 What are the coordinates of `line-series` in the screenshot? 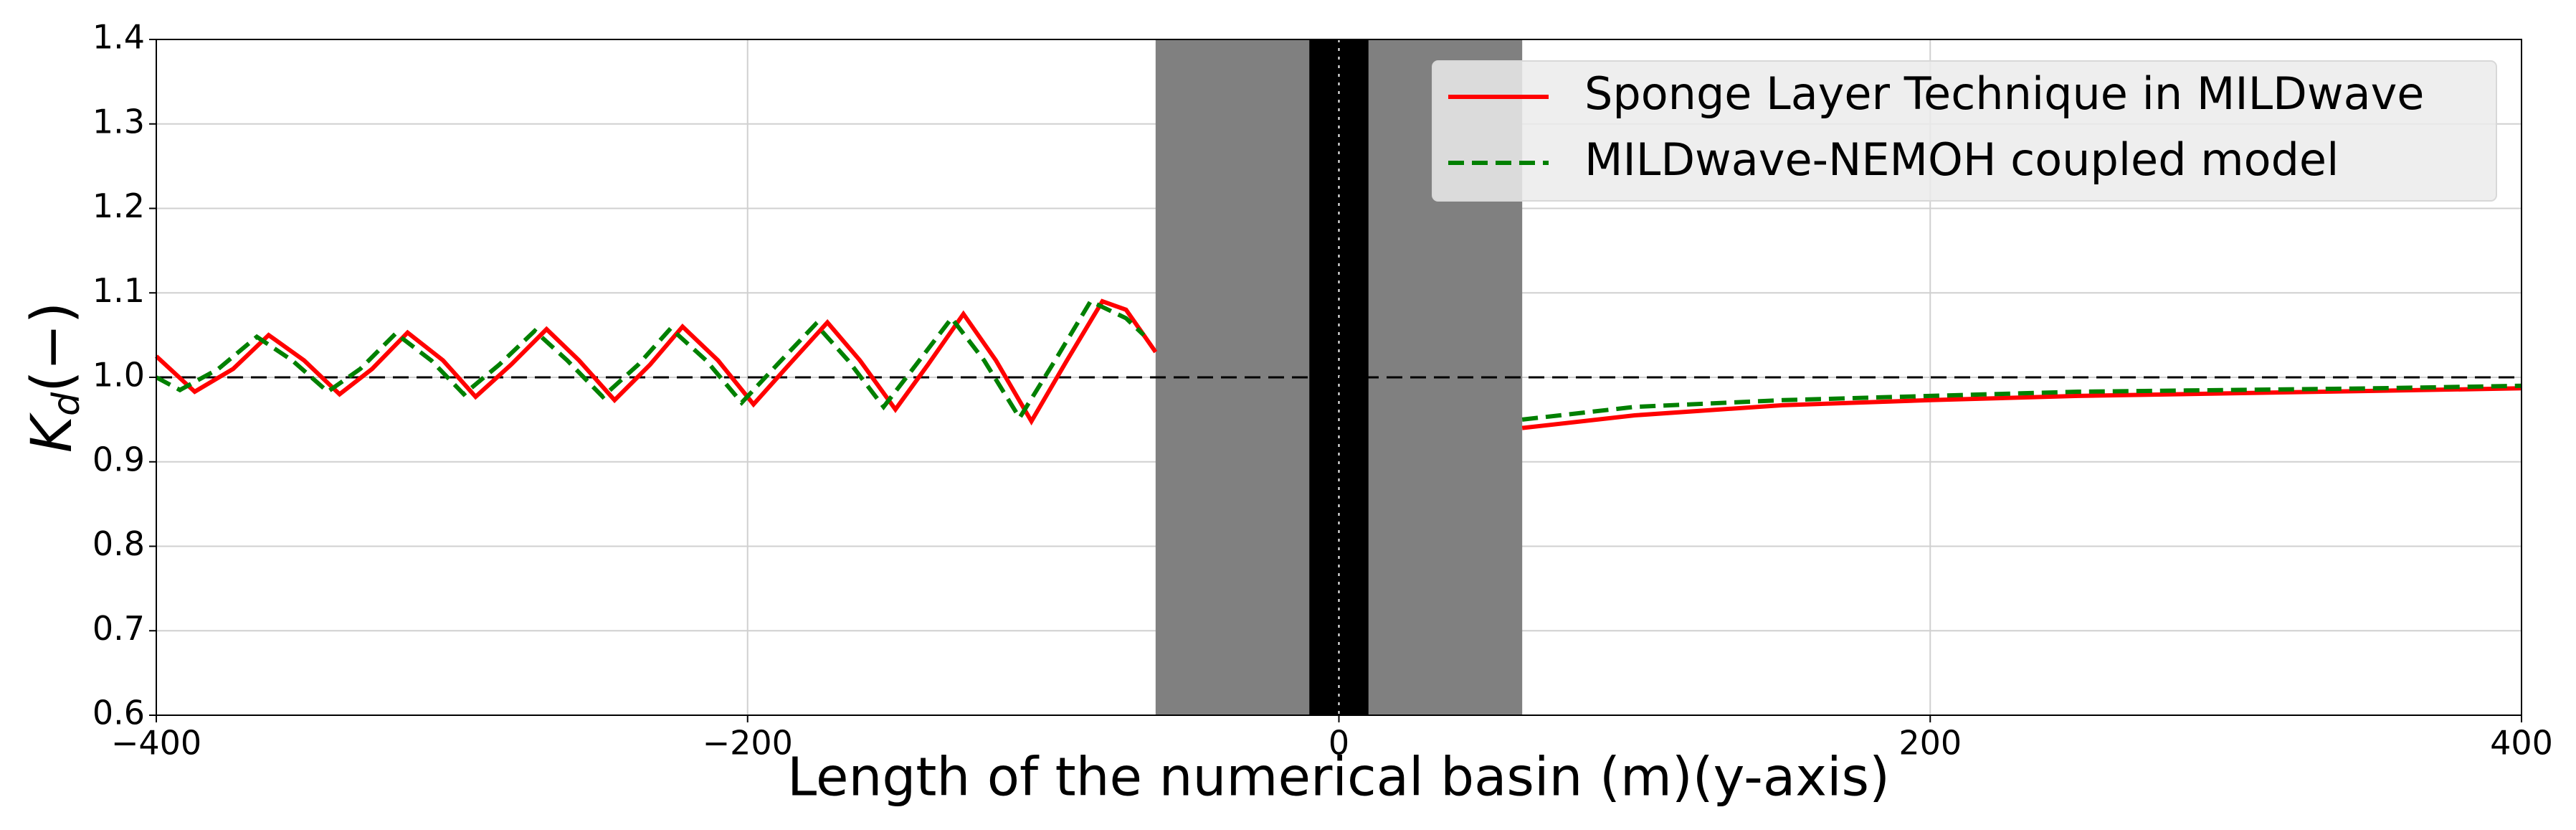 It's located at (1338, 360).